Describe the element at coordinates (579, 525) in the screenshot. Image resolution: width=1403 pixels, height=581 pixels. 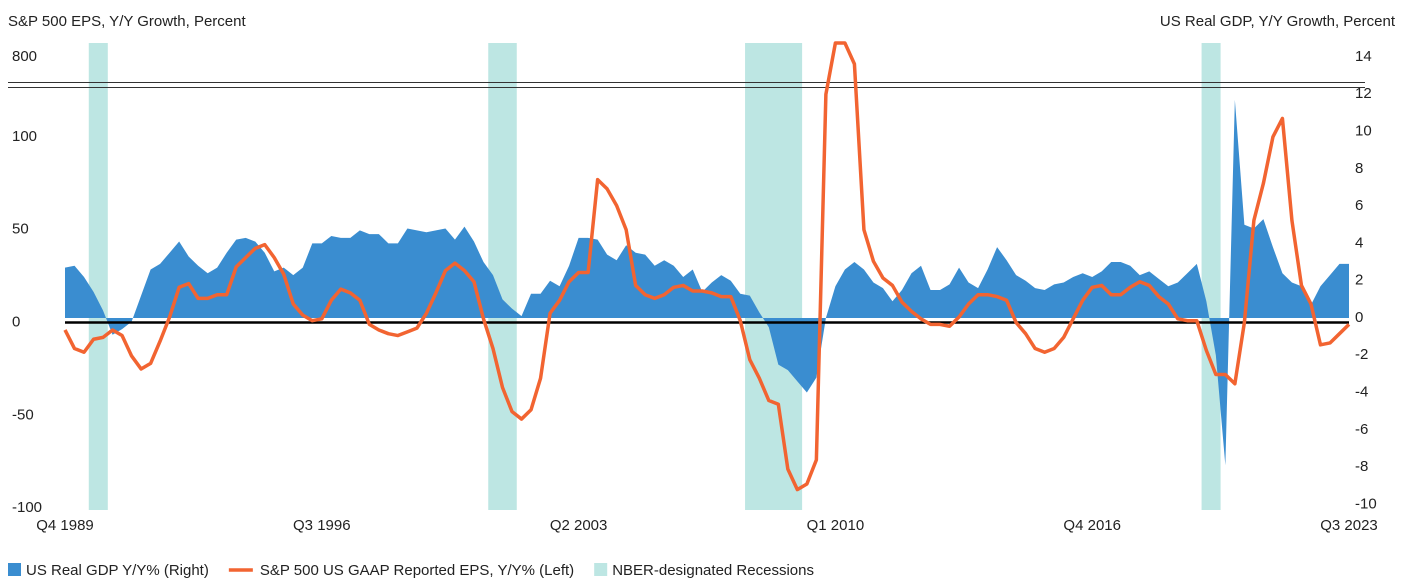
I see `x-tick-label: Q2 2003` at that location.